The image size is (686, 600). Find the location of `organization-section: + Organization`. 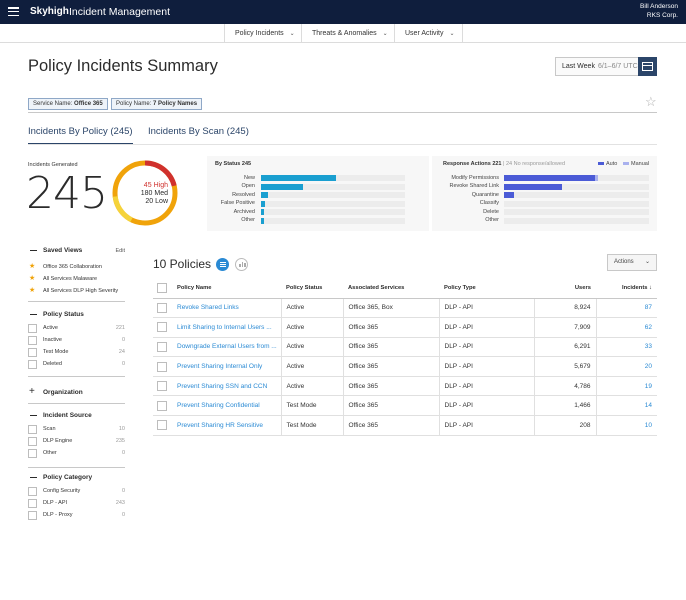

organization-section: + Organization is located at coordinates (76, 395).